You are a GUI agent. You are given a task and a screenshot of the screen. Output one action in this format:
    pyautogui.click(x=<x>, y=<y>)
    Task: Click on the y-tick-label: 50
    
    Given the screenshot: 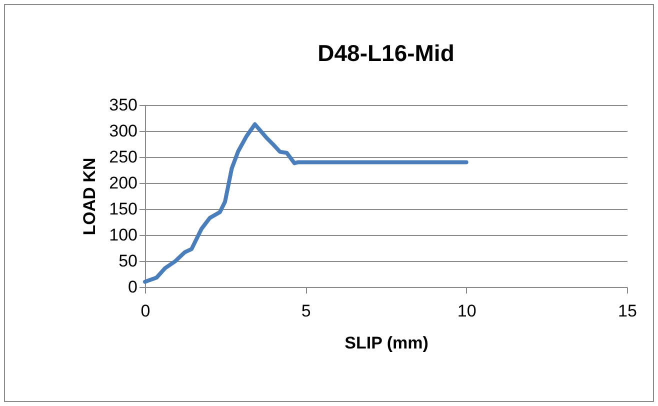 What is the action you would take?
    pyautogui.click(x=128, y=261)
    